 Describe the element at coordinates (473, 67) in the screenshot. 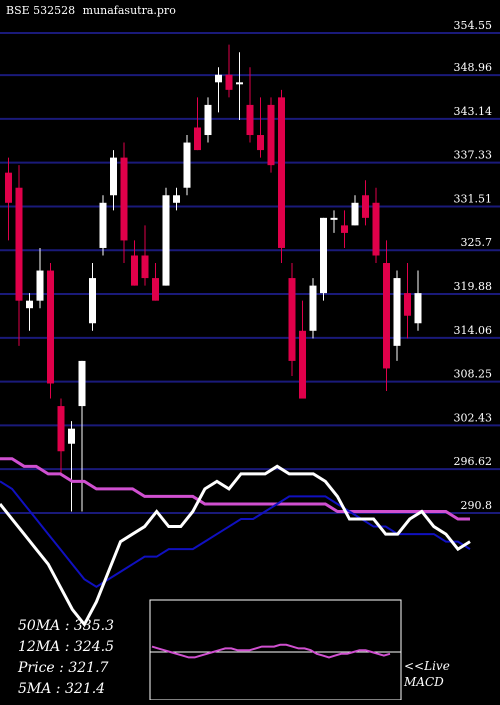

I see `y-tick-label: 348.96` at that location.